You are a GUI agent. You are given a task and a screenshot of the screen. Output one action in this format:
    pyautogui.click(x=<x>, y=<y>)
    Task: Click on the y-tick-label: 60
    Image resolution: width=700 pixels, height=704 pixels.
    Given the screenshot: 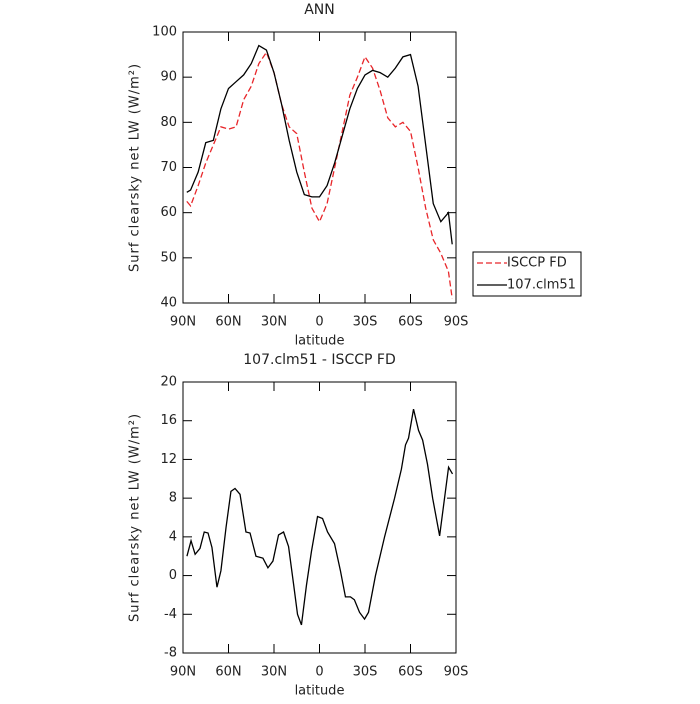 What is the action you would take?
    pyautogui.click(x=168, y=212)
    